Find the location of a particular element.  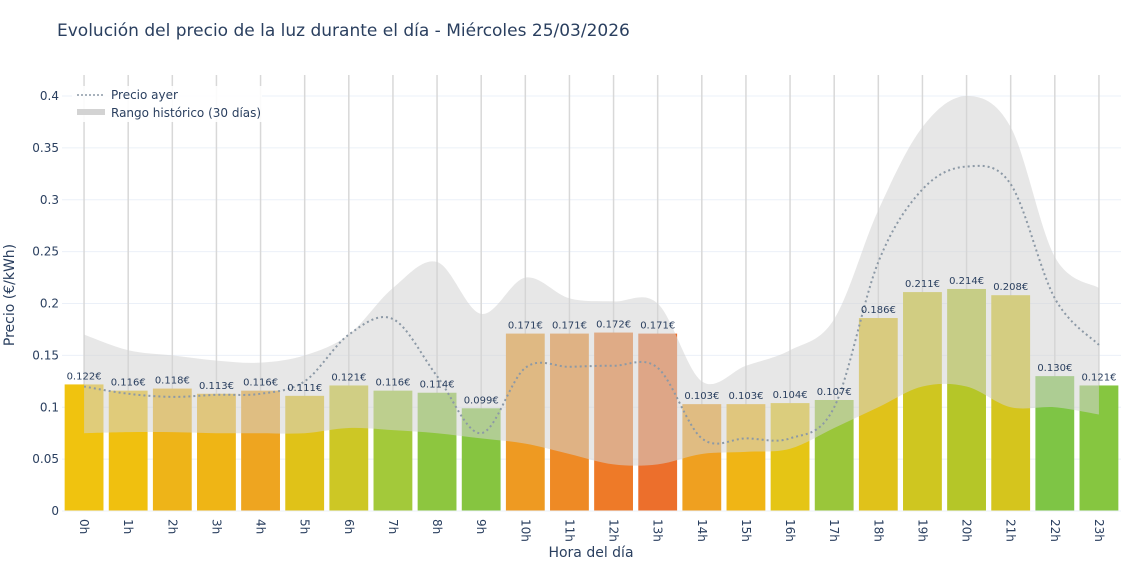

x-tick-label: 6h is located at coordinates (349, 526).